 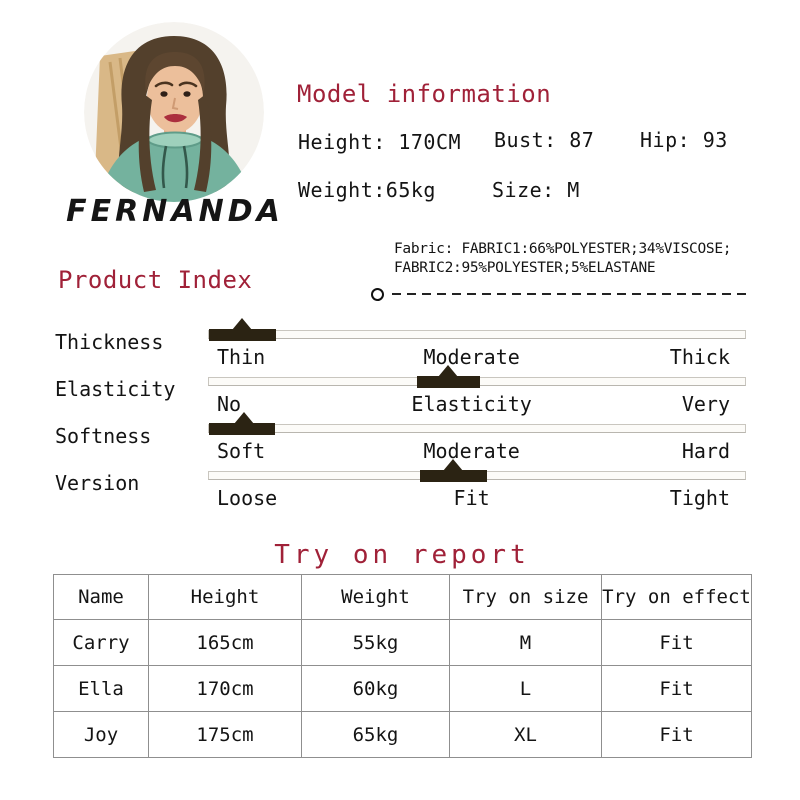 I want to click on scale-label-right: Hard, so click(x=705, y=451).